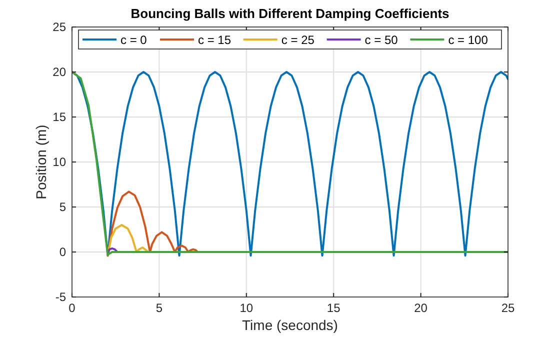 The width and height of the screenshot is (560, 337). Describe the element at coordinates (60, 297) in the screenshot. I see `y-tick-label: -5` at that location.